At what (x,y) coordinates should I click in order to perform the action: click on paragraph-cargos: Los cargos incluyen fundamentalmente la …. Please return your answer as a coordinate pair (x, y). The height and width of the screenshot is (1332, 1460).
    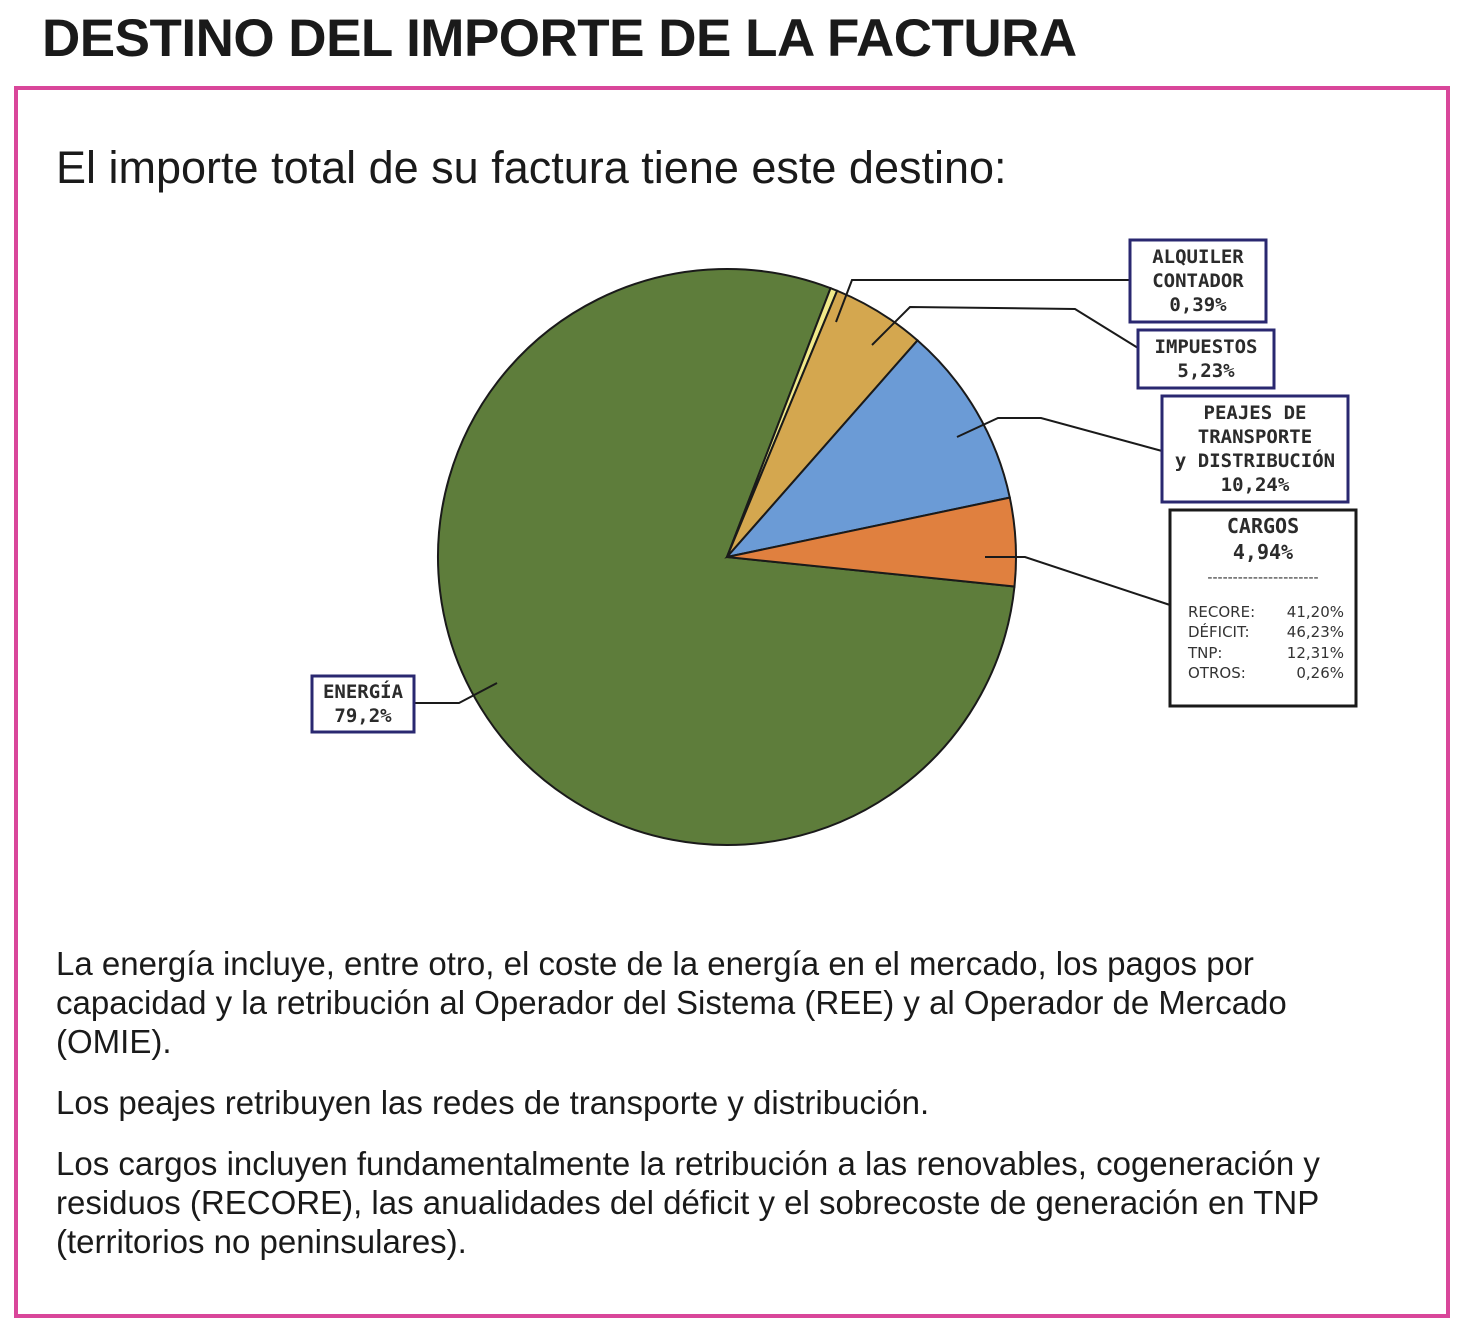
    Looking at the image, I should click on (688, 1202).